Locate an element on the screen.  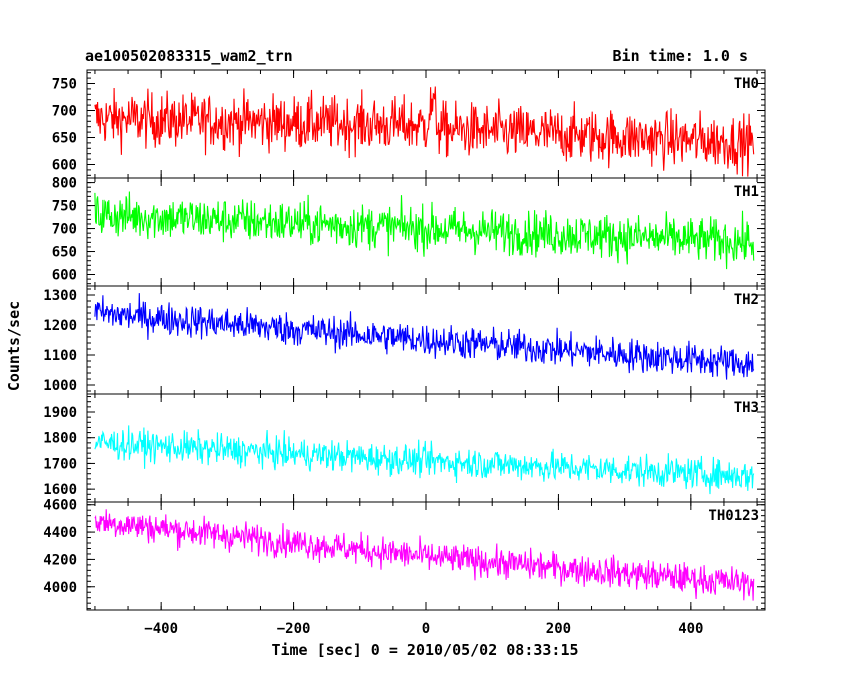
y-tick-label: 1700 is located at coordinates (60, 464).